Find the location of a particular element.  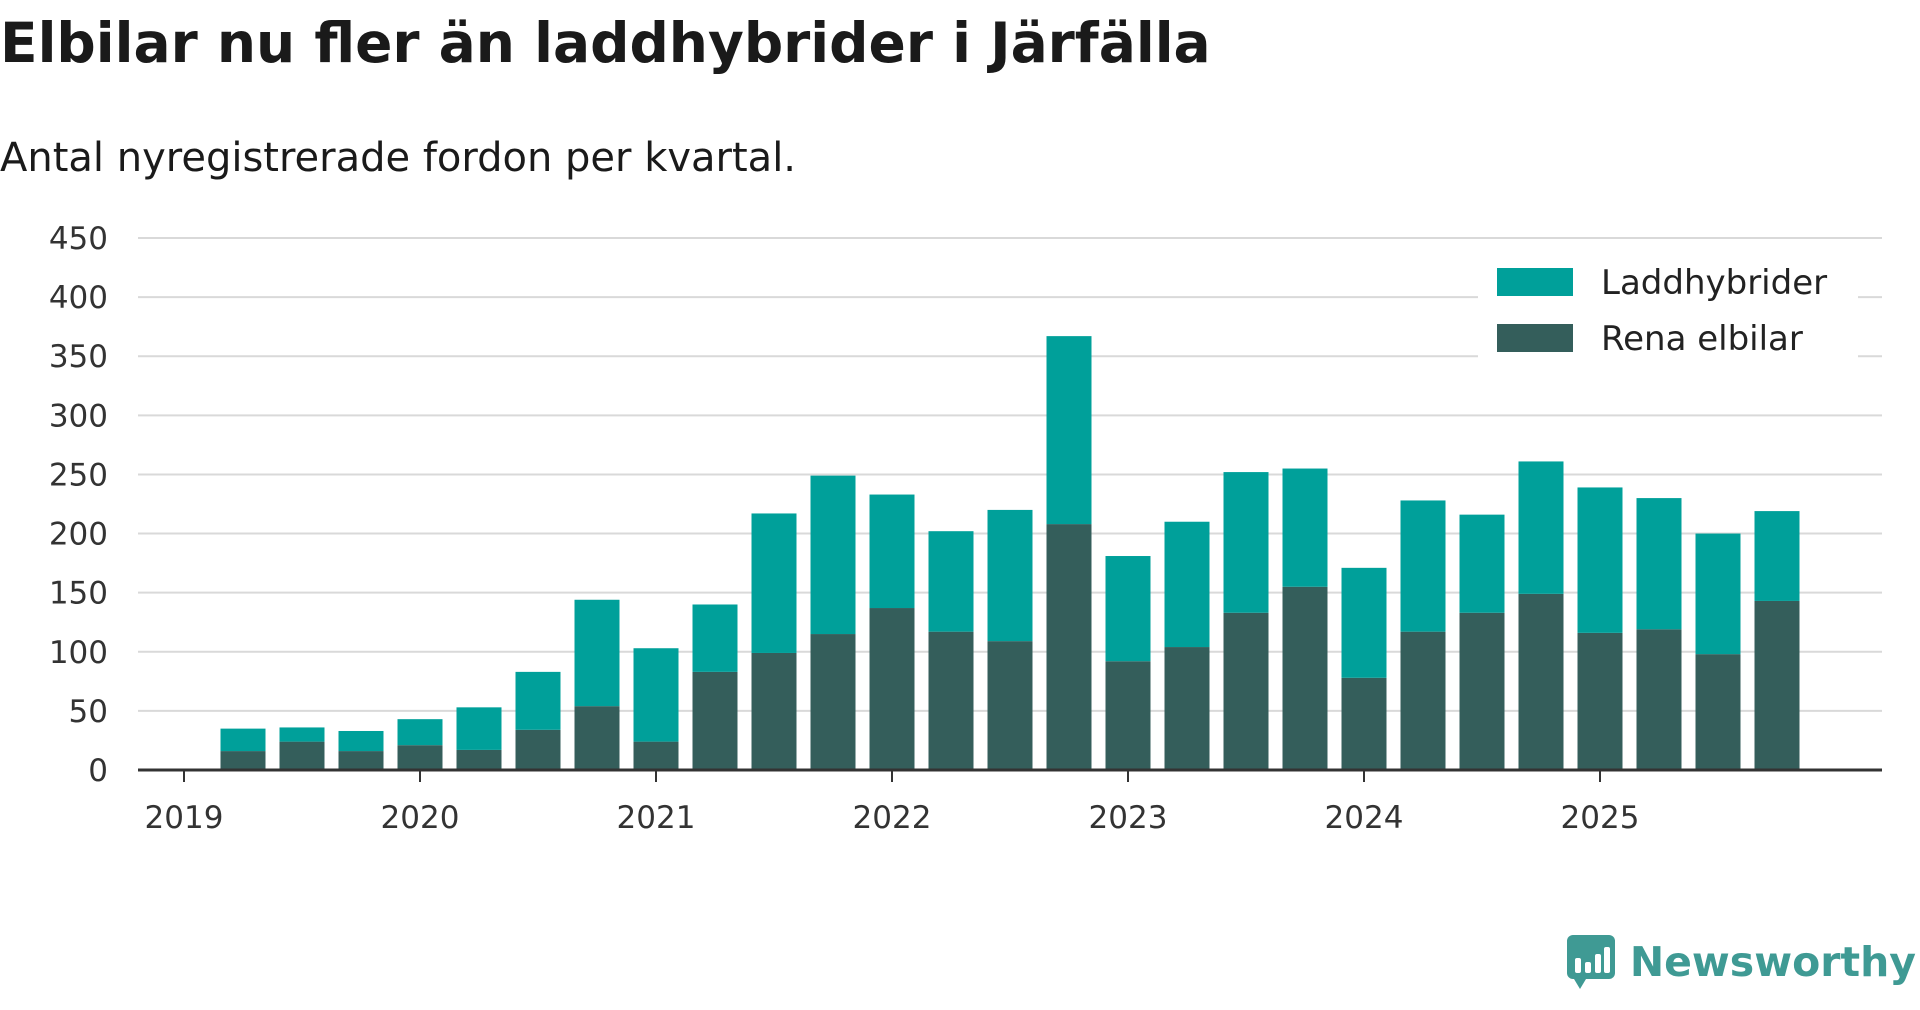

y-tick-label: 150 is located at coordinates (78, 594).